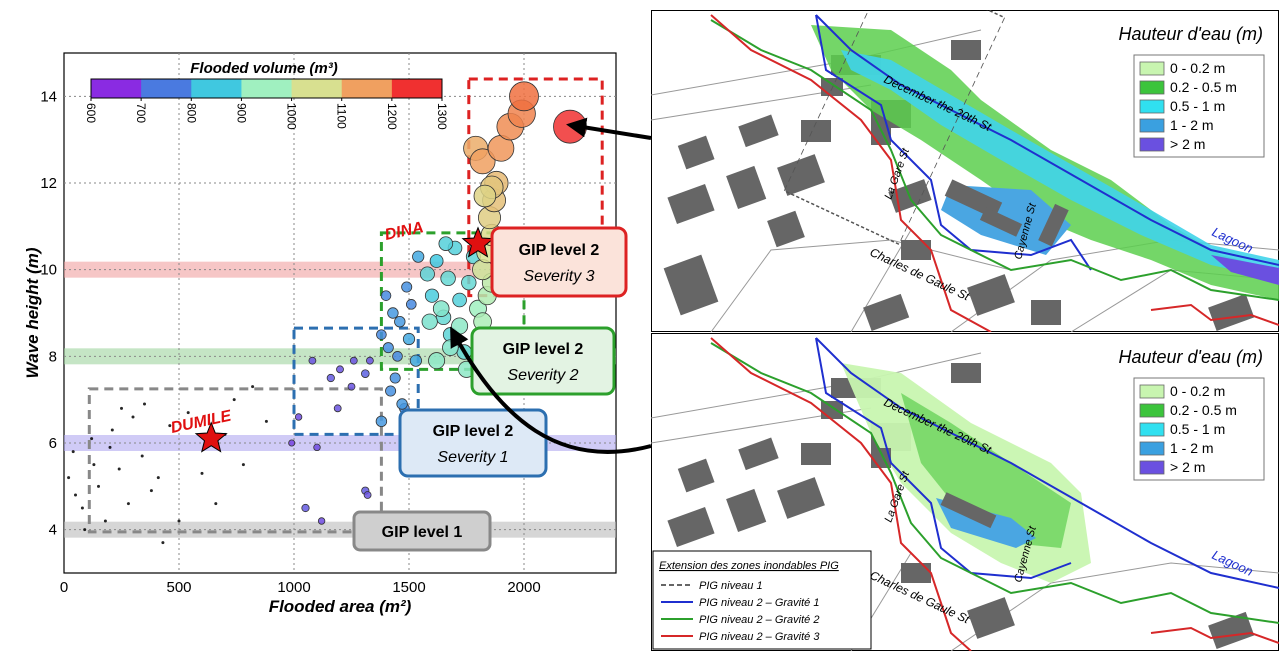  Describe the element at coordinates (53, 356) in the screenshot. I see `y-tick-2: 8` at that location.